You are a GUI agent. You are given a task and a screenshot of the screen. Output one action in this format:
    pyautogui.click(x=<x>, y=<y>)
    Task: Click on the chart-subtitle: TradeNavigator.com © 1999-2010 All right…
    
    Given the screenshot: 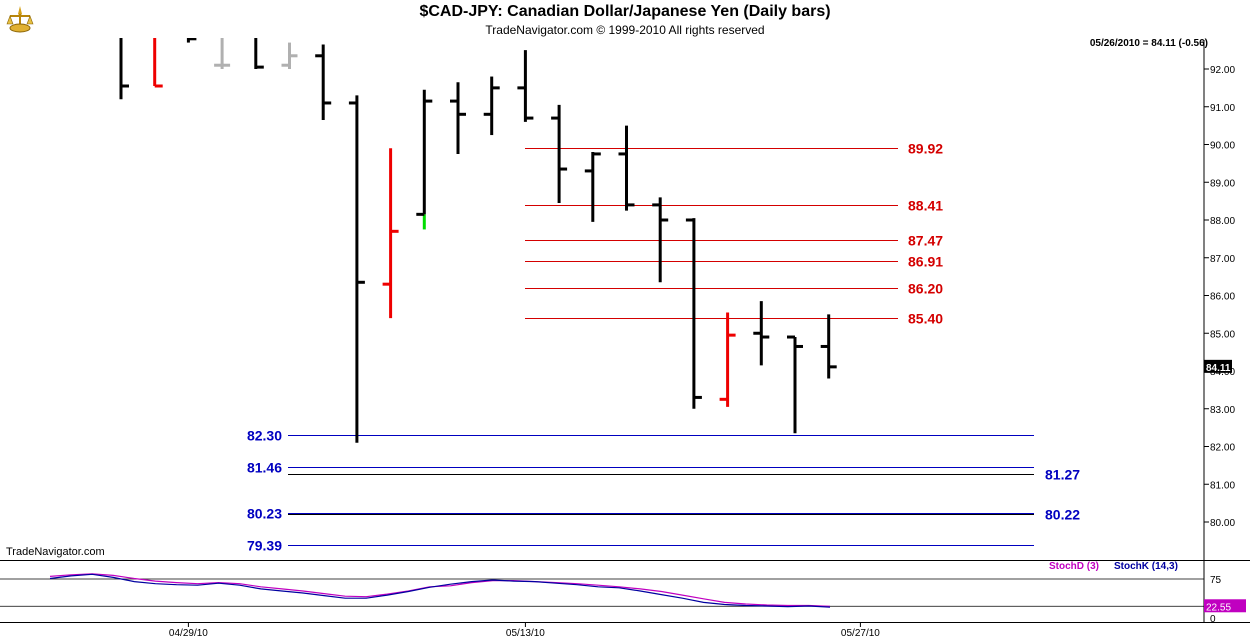 What is the action you would take?
    pyautogui.click(x=625, y=30)
    